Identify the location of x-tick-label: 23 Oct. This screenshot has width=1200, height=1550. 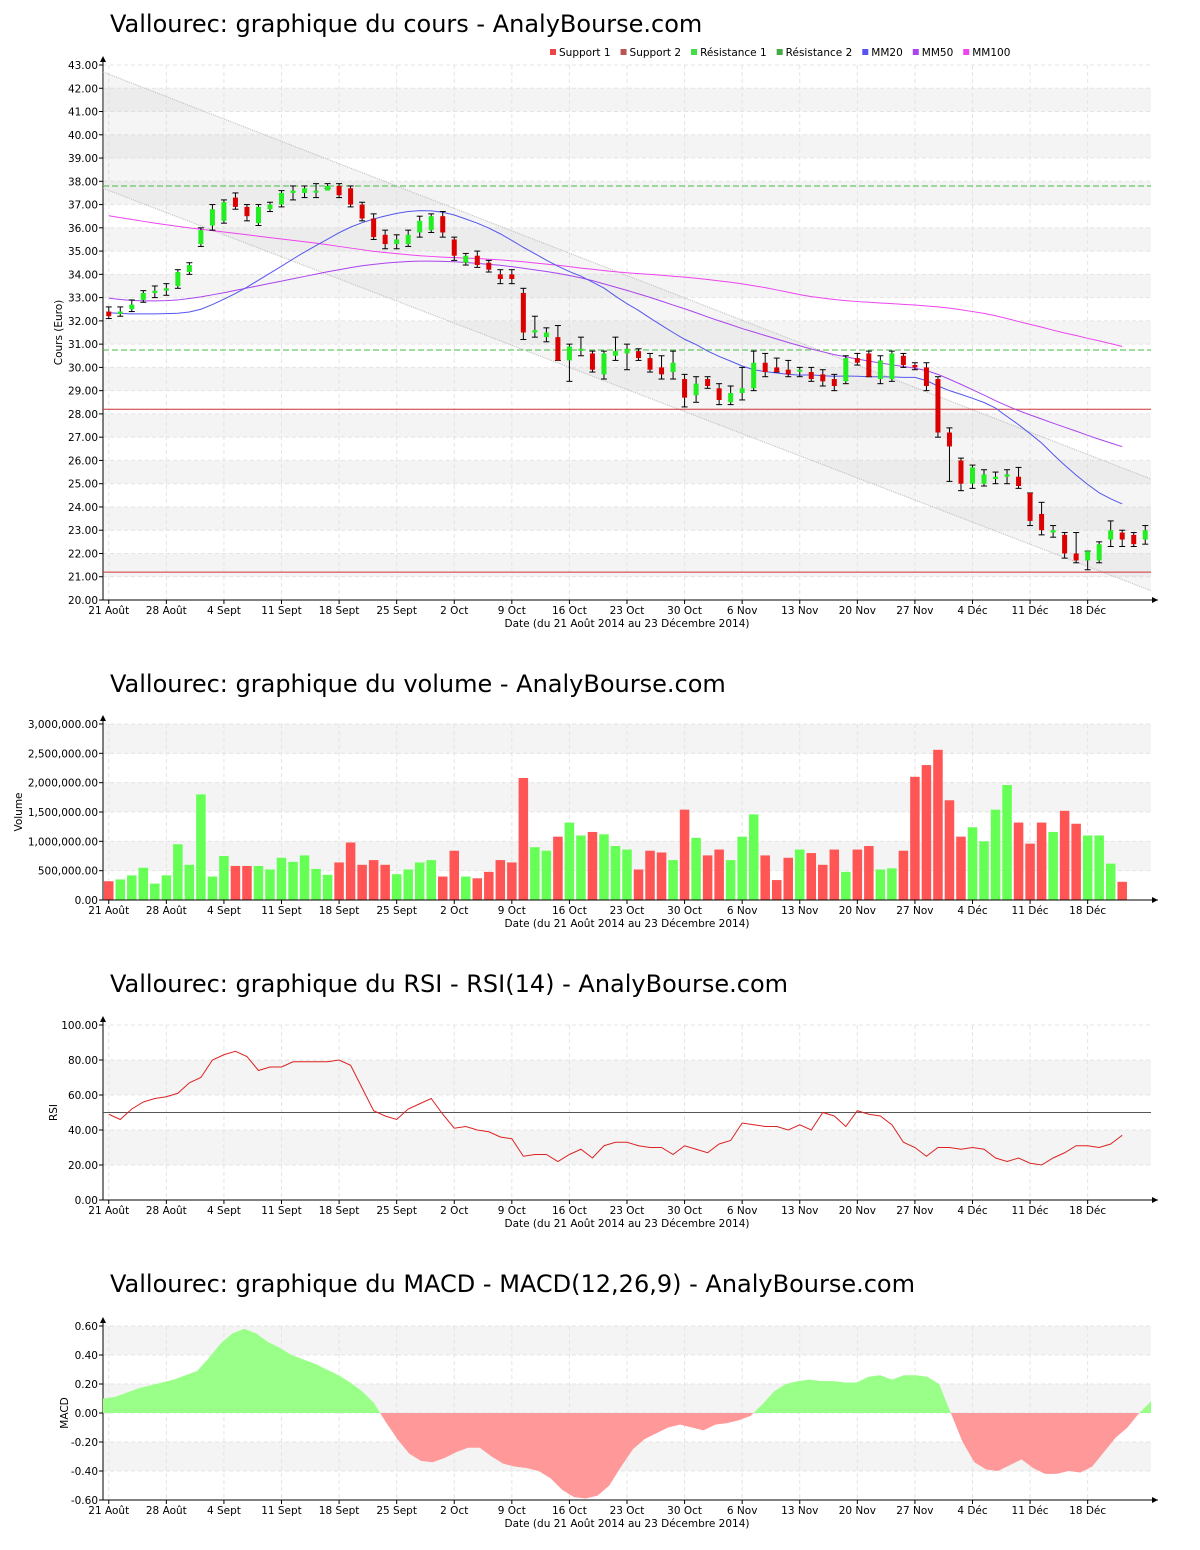
(627, 1211).